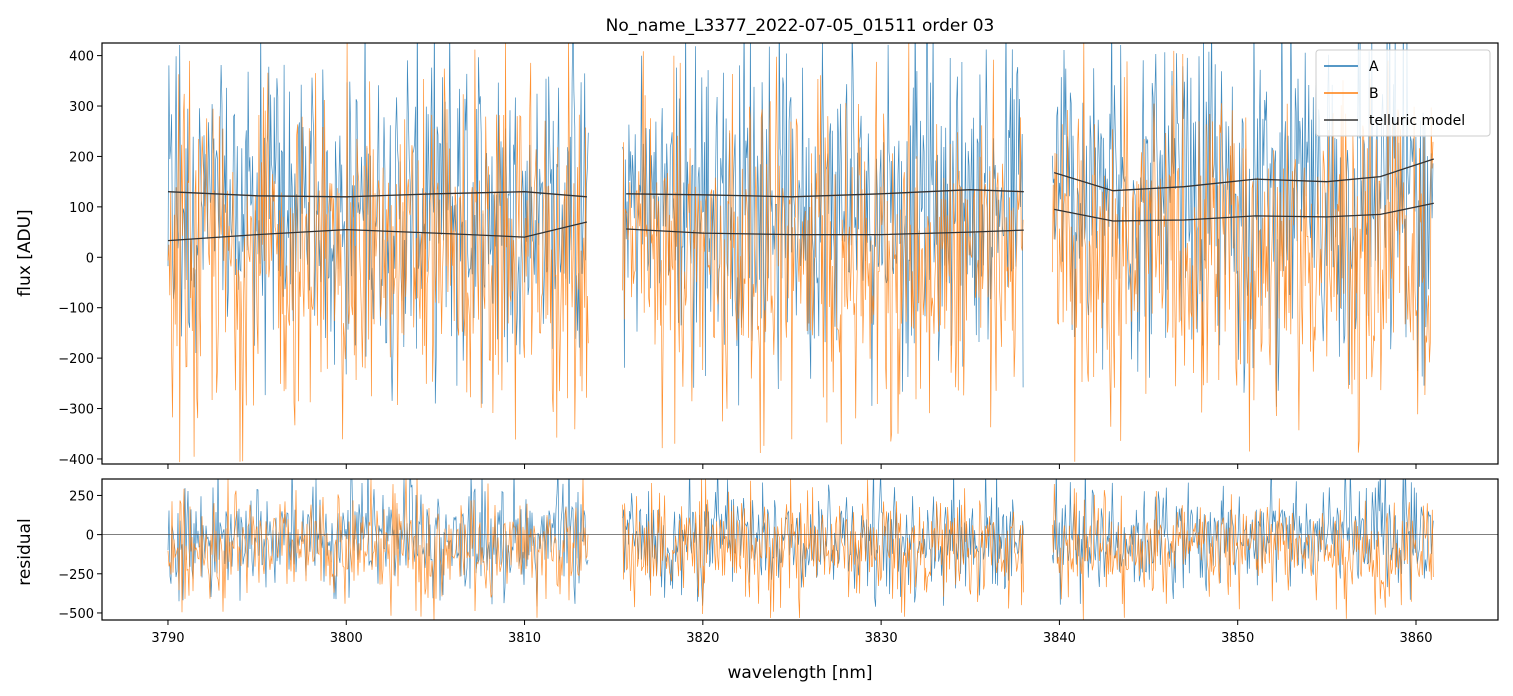 This screenshot has height=696, width=1513. What do you see at coordinates (1417, 121) in the screenshot?
I see `legend-label-telluric: telluric model` at bounding box center [1417, 121].